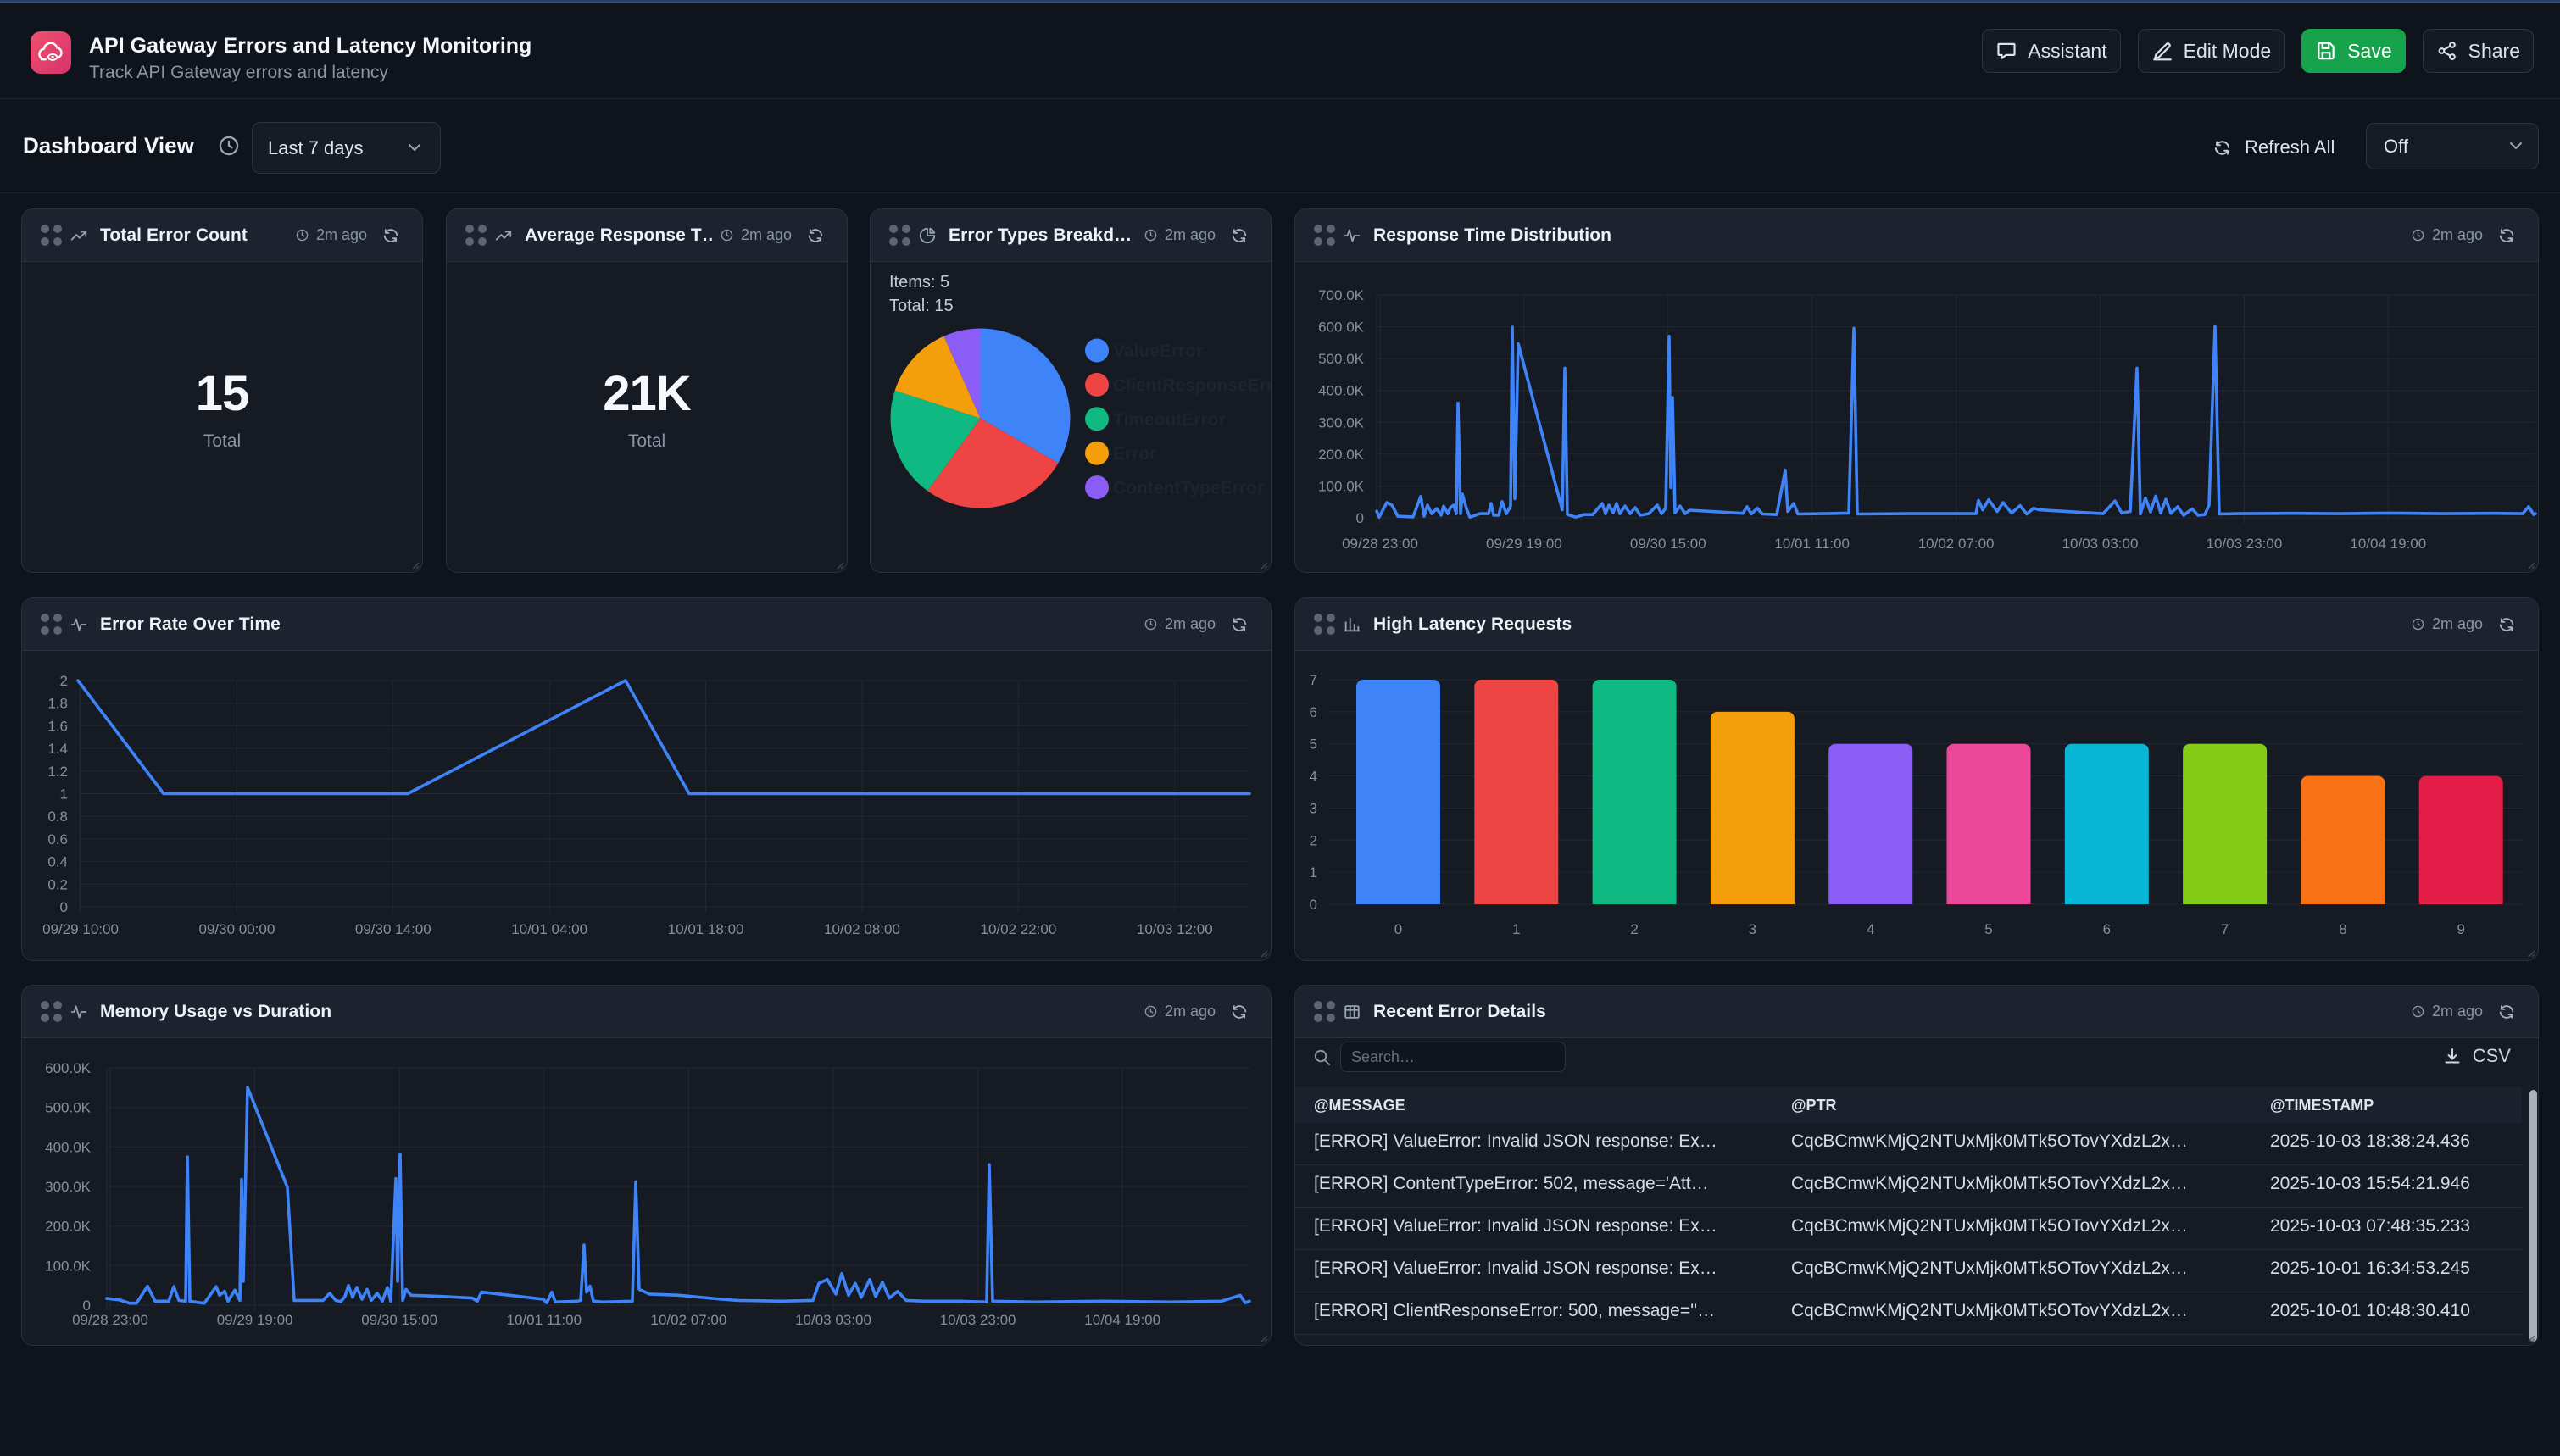 This screenshot has width=2560, height=1456. I want to click on svg-text: ValueError, so click(1158, 351).